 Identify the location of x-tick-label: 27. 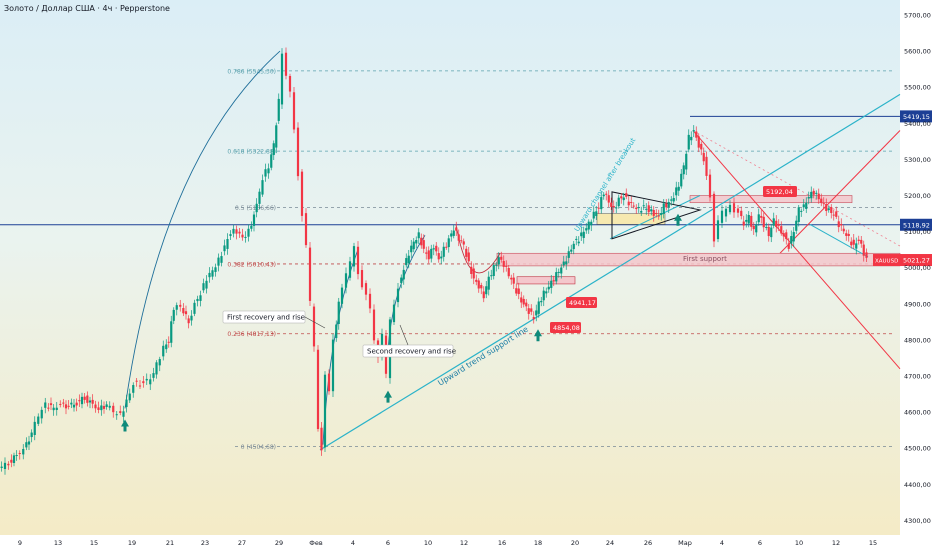
(242, 543).